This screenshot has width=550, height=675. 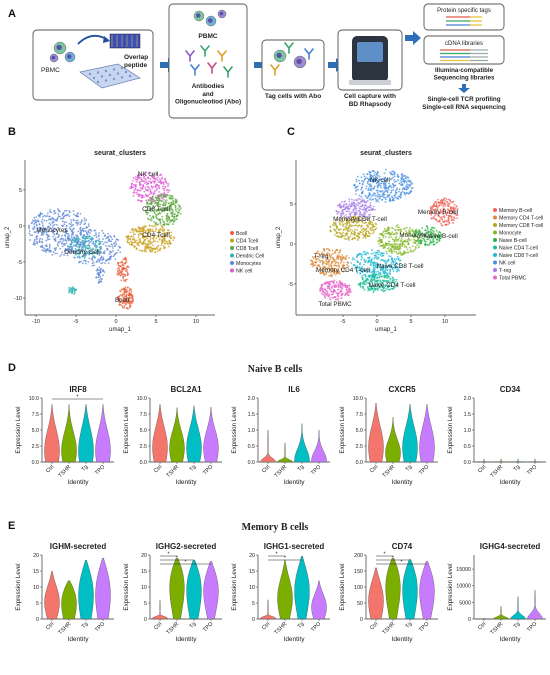 What do you see at coordinates (18, 429) in the screenshot?
I see `violin-d-ylabel: Expression Level` at bounding box center [18, 429].